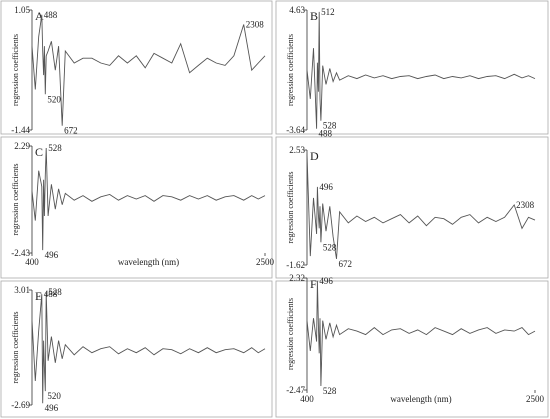 Image resolution: width=550 pixels, height=419 pixels. I want to click on panel-label: E, so click(38, 296).